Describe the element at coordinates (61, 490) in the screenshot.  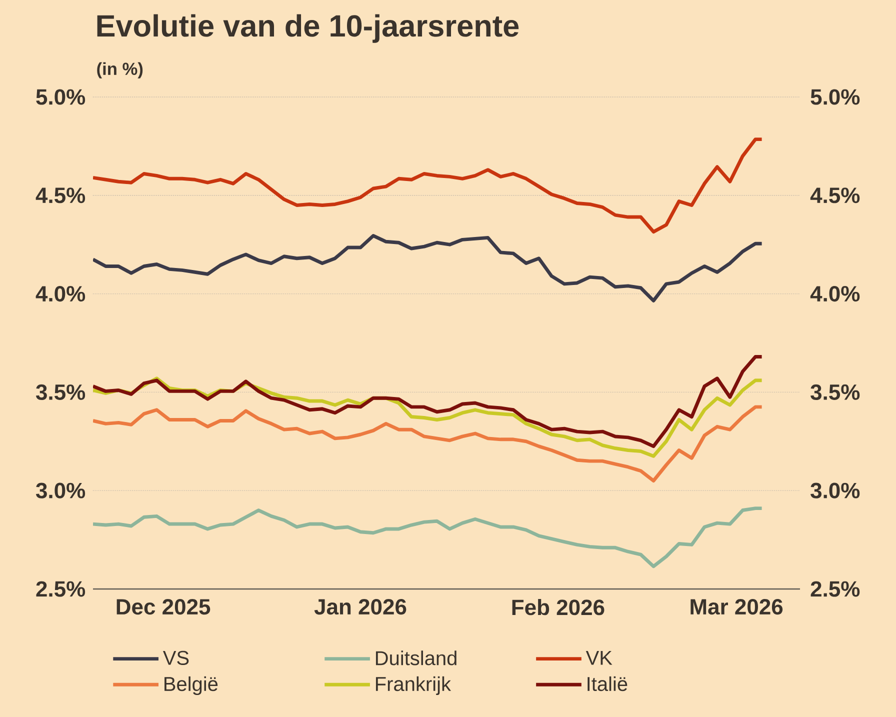
I see `y-tick-label: 3.0%` at that location.